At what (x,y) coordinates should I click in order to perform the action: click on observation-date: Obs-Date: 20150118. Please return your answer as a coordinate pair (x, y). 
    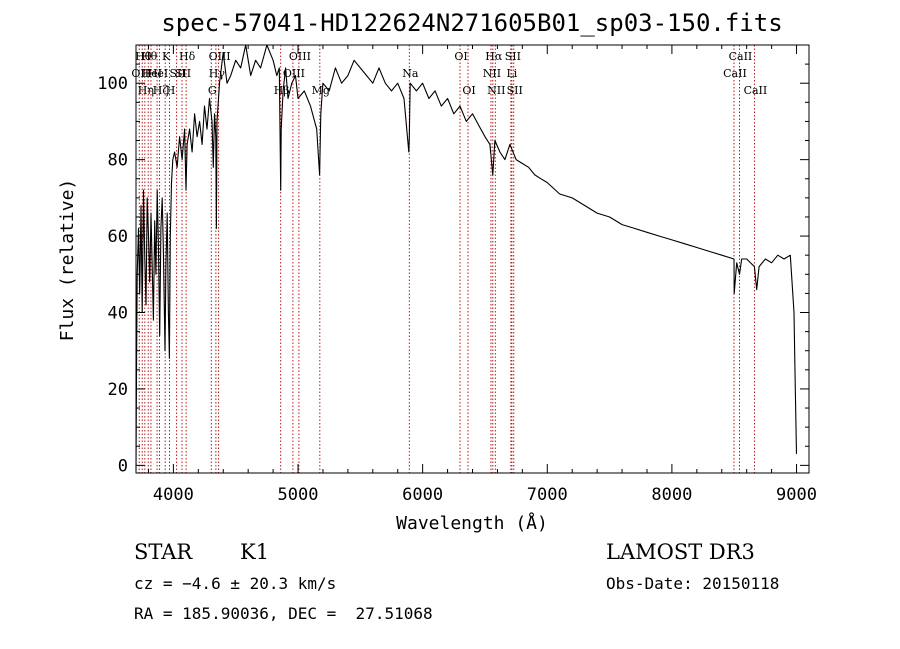
    Looking at the image, I should click on (693, 583).